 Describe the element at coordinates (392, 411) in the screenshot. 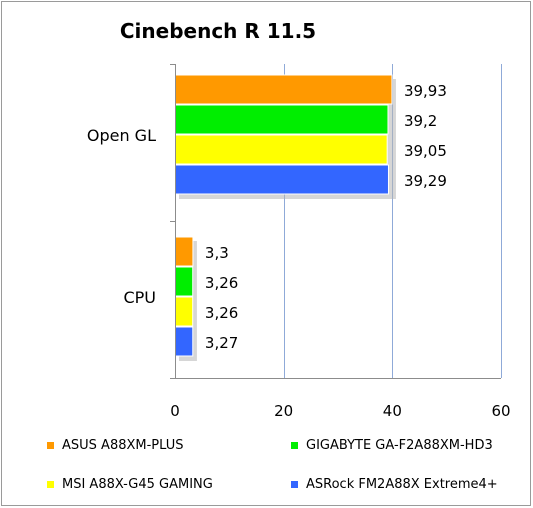

I see `x-tick-label: 40` at that location.